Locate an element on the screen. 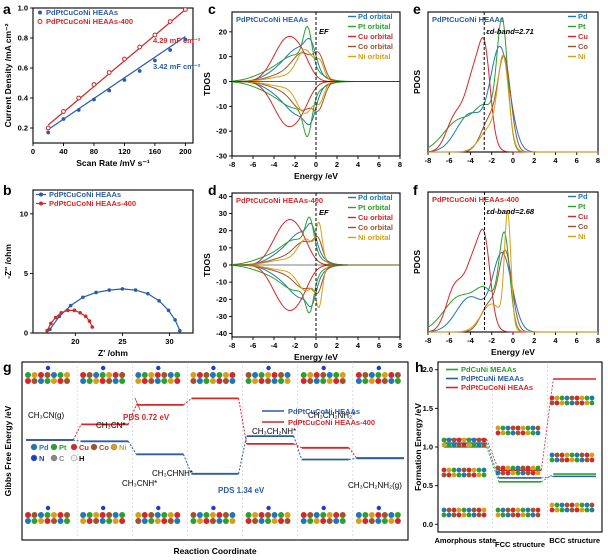 The image size is (608, 560). x-tick-label: 20 is located at coordinates (75, 341).